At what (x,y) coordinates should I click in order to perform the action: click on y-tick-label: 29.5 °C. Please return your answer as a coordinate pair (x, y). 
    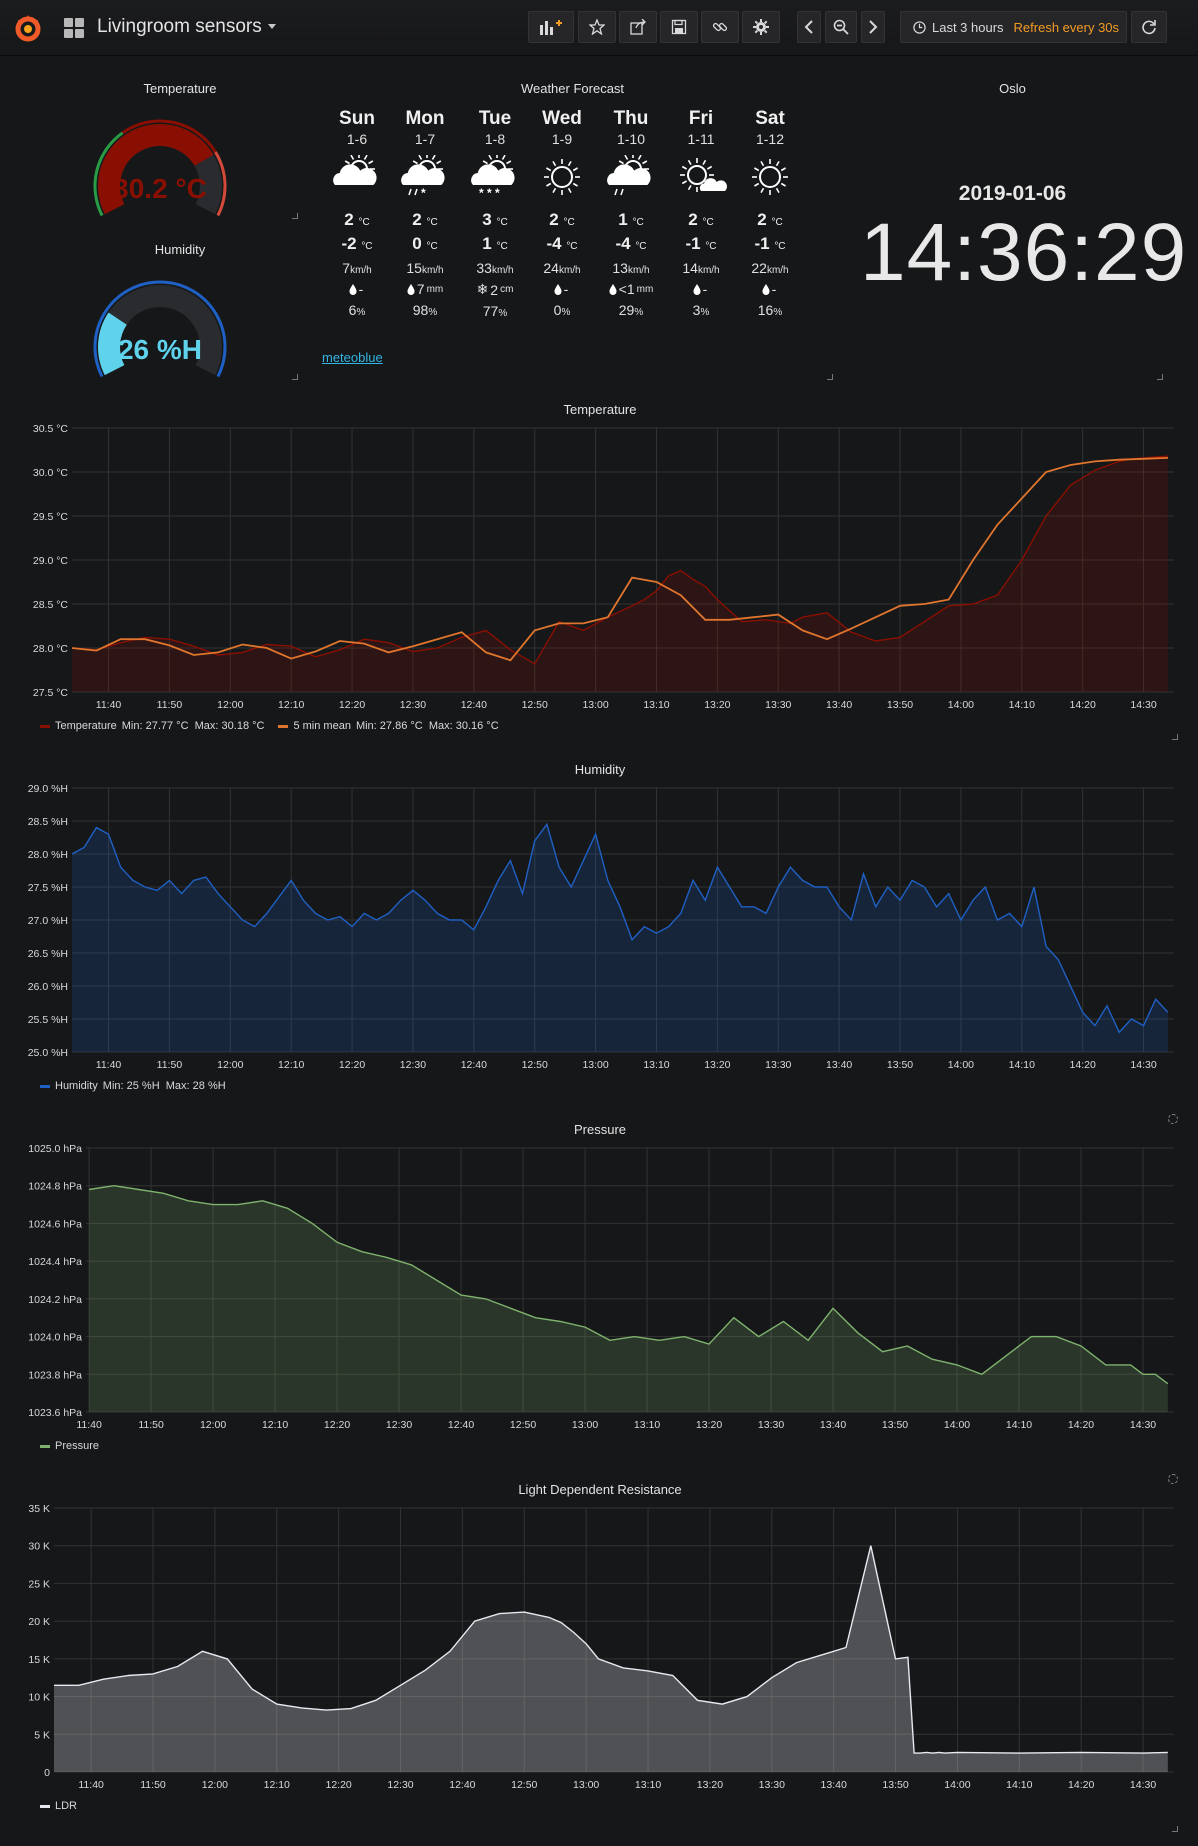
    Looking at the image, I should click on (51, 517).